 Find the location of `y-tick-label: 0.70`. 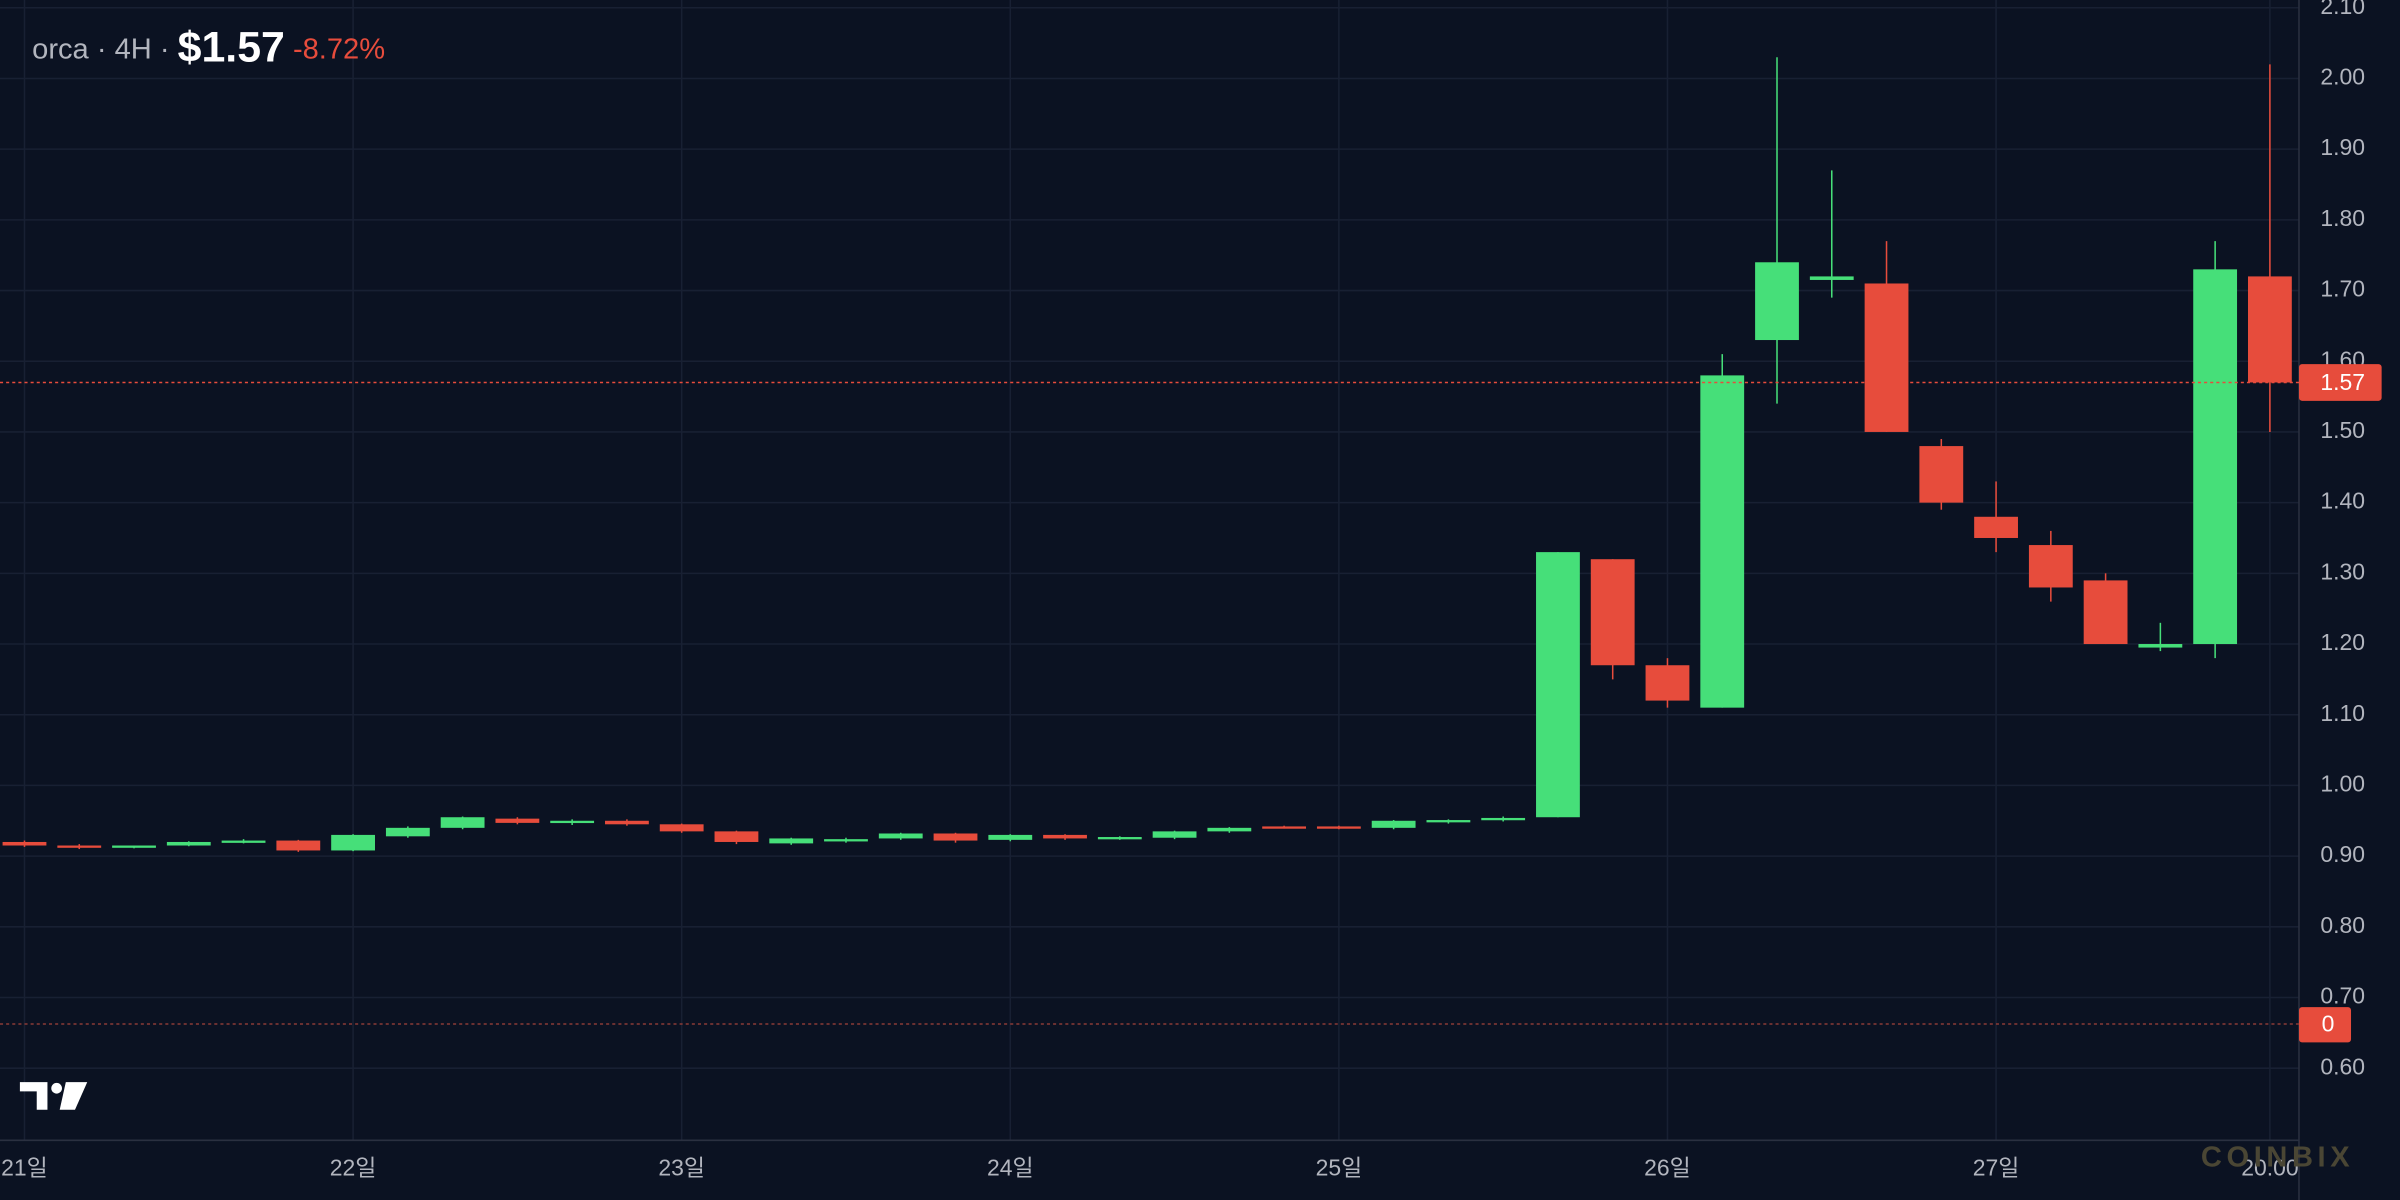

y-tick-label: 0.70 is located at coordinates (2342, 996).